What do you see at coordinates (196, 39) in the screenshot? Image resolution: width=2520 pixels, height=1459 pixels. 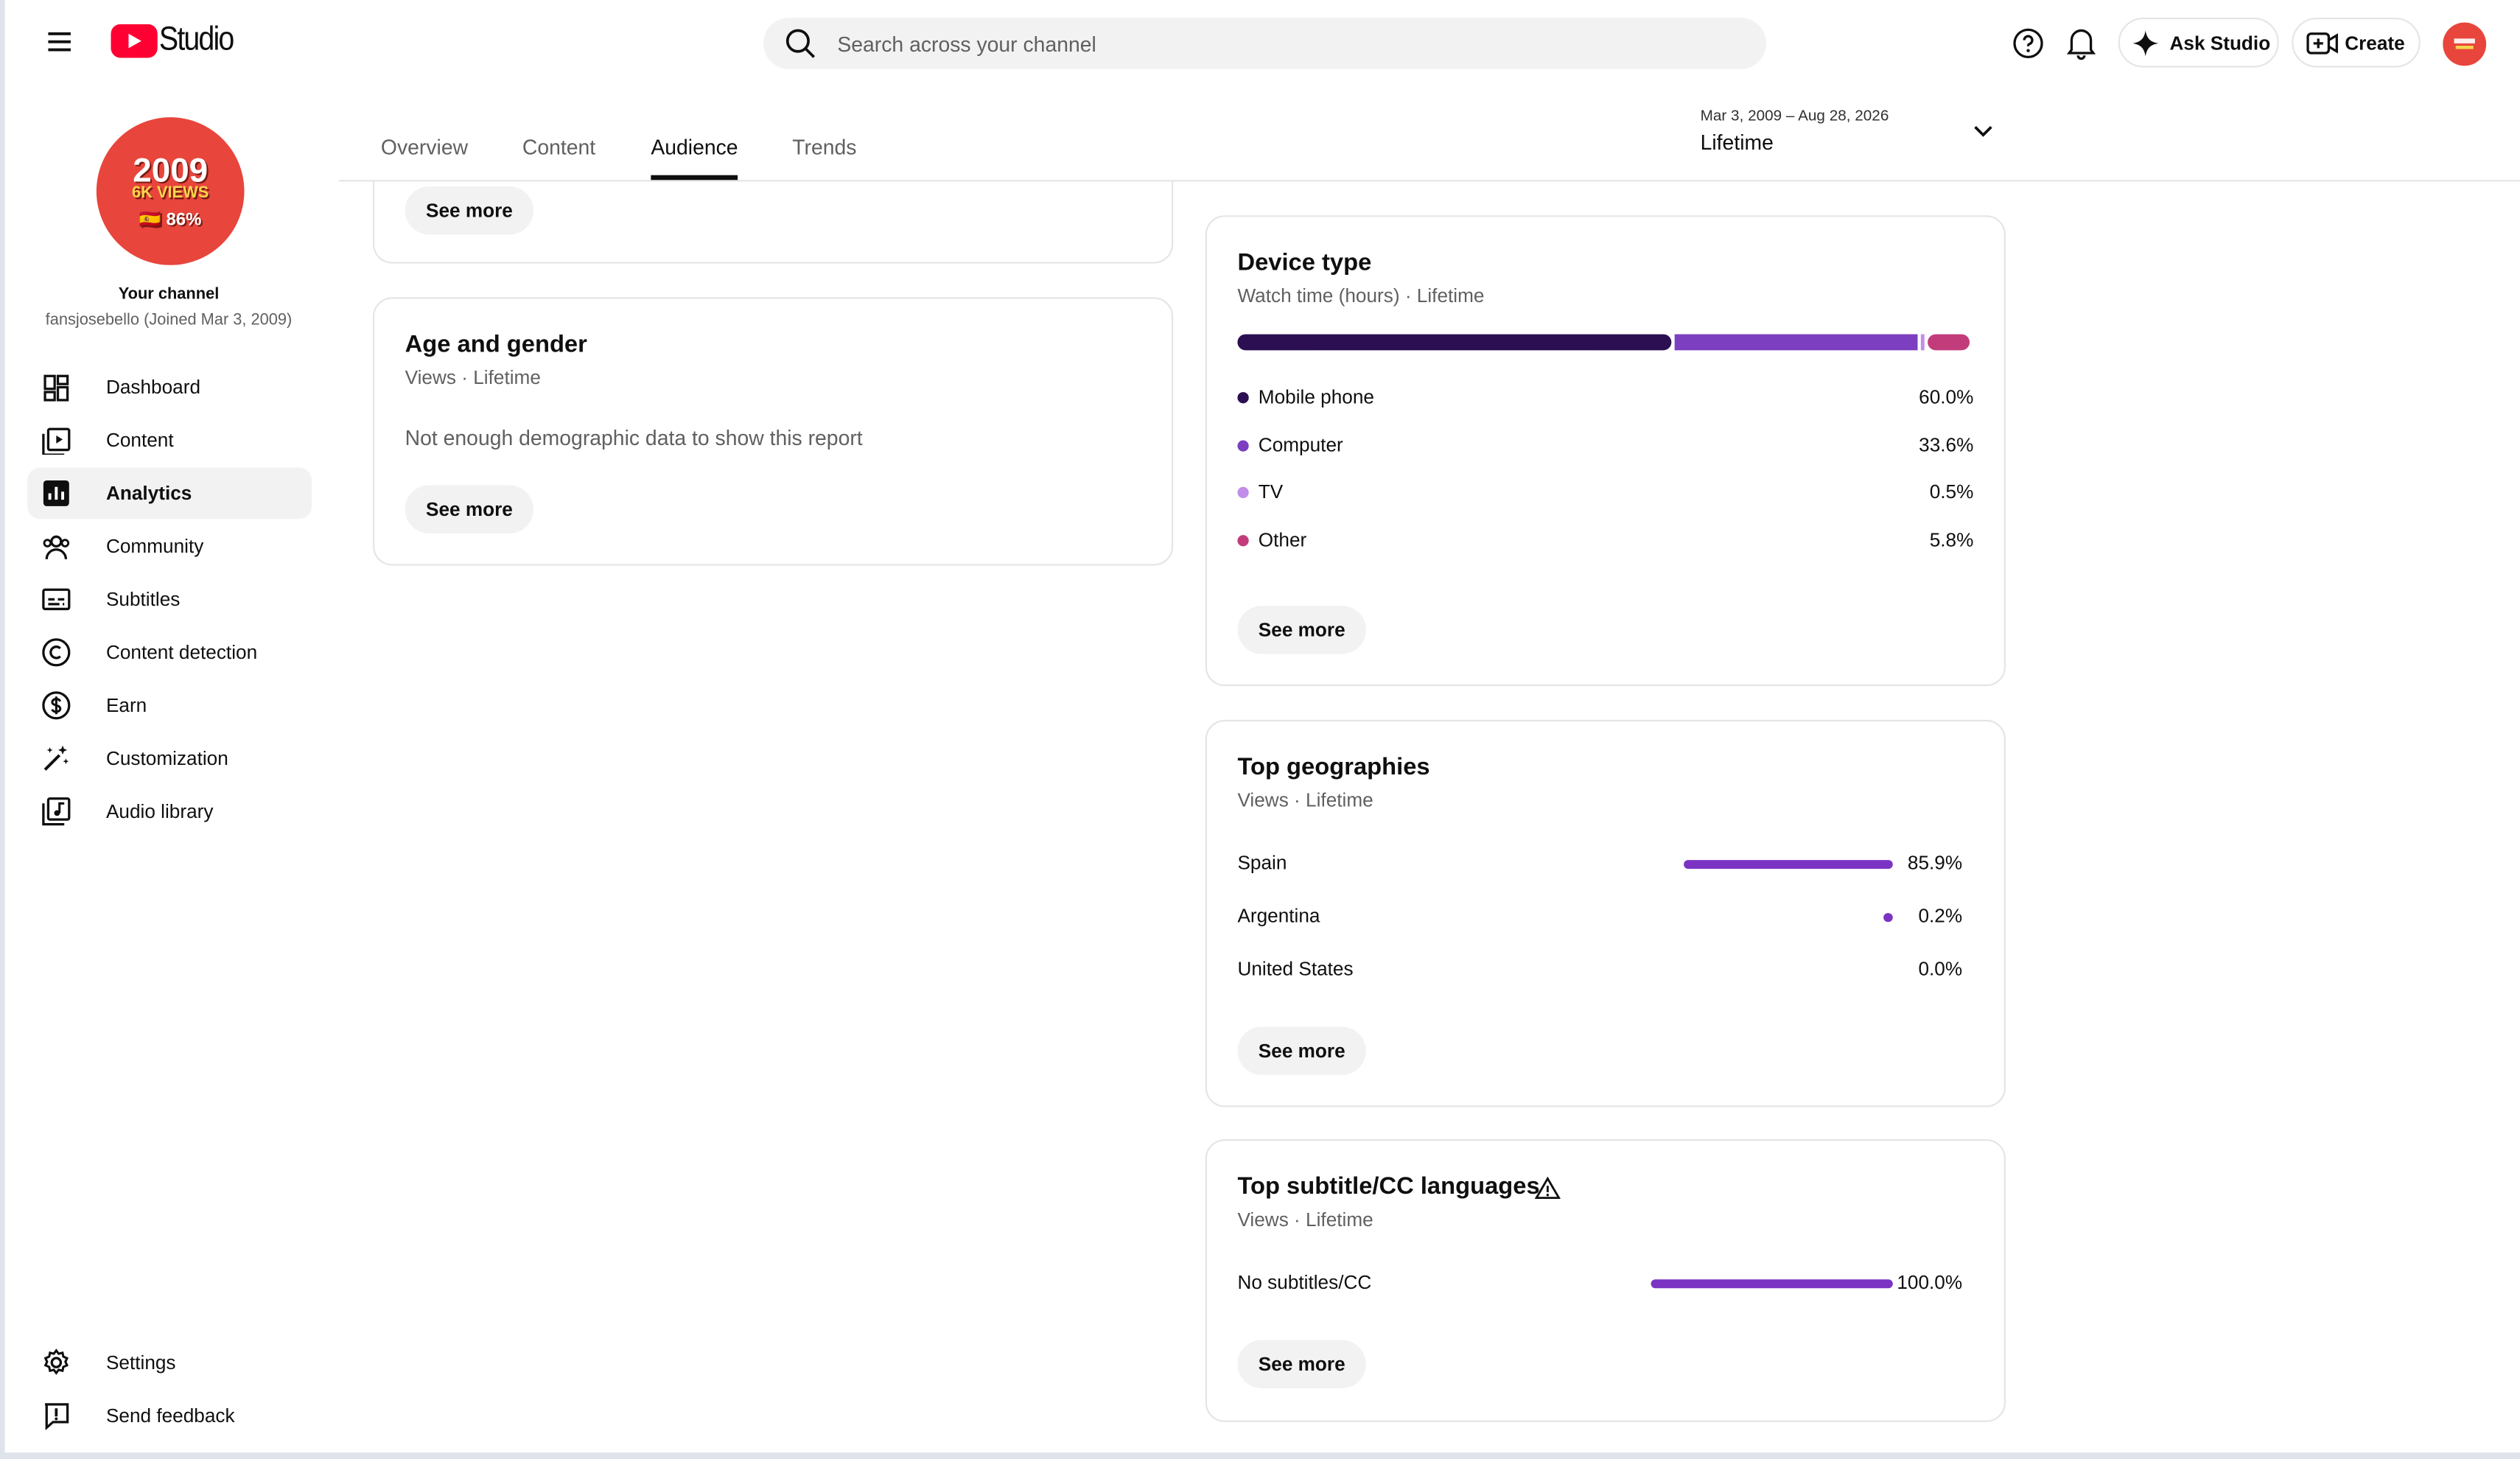 I see `logo-text: Studio` at bounding box center [196, 39].